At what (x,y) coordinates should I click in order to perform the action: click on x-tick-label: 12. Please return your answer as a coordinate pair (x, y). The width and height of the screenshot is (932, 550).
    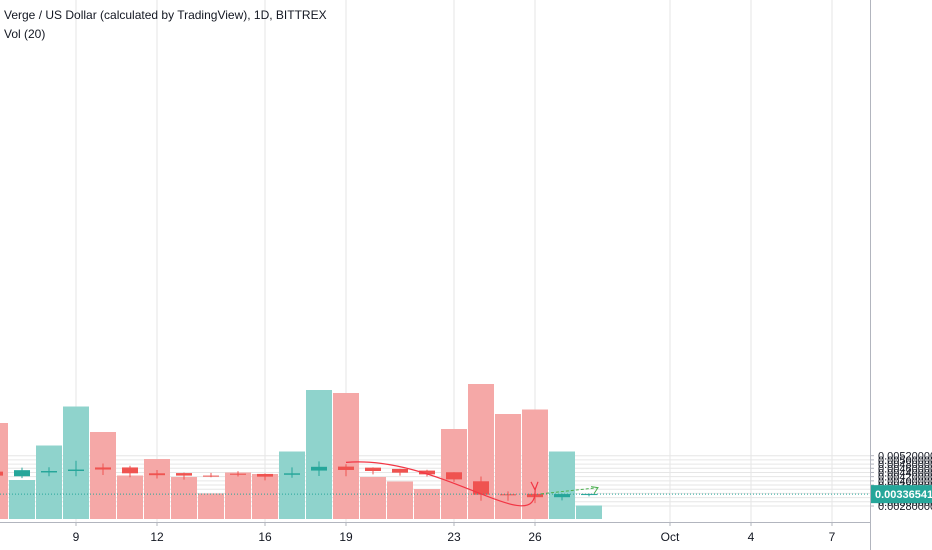
    Looking at the image, I should click on (157, 537).